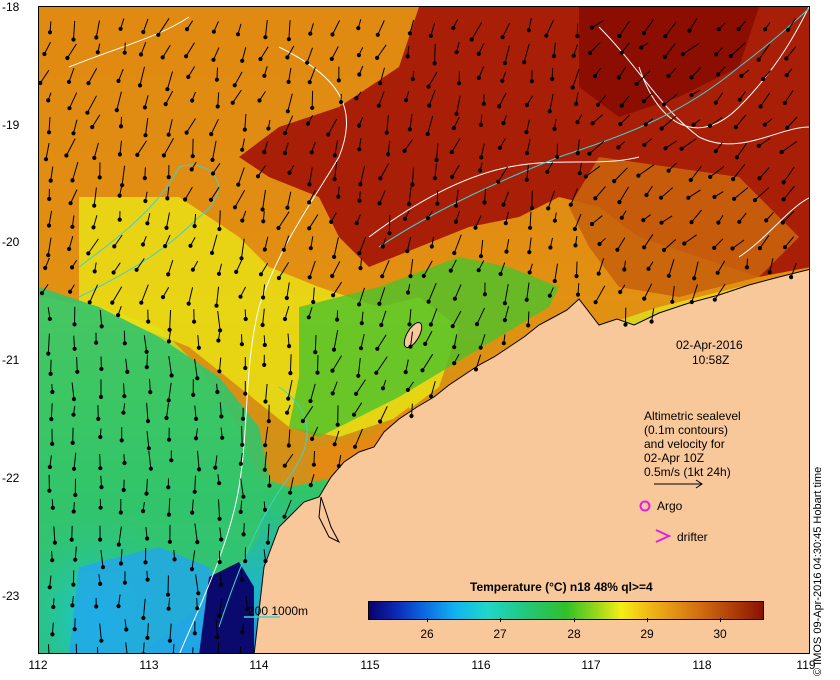  Describe the element at coordinates (566, 610) in the screenshot. I see `temperature-colorbar` at that location.